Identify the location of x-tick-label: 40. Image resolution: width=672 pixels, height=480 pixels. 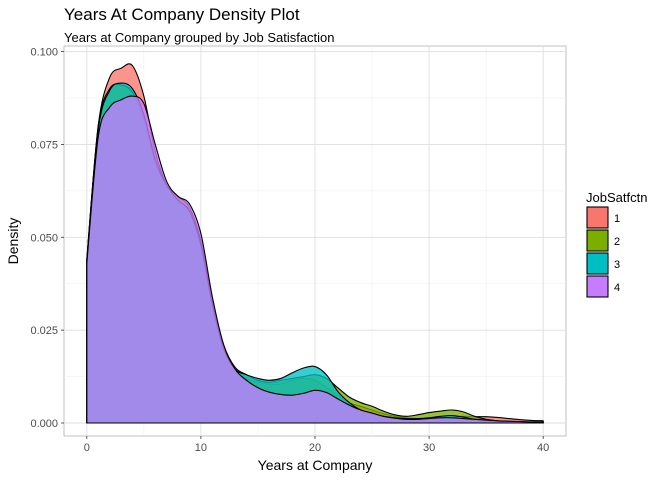
(543, 448).